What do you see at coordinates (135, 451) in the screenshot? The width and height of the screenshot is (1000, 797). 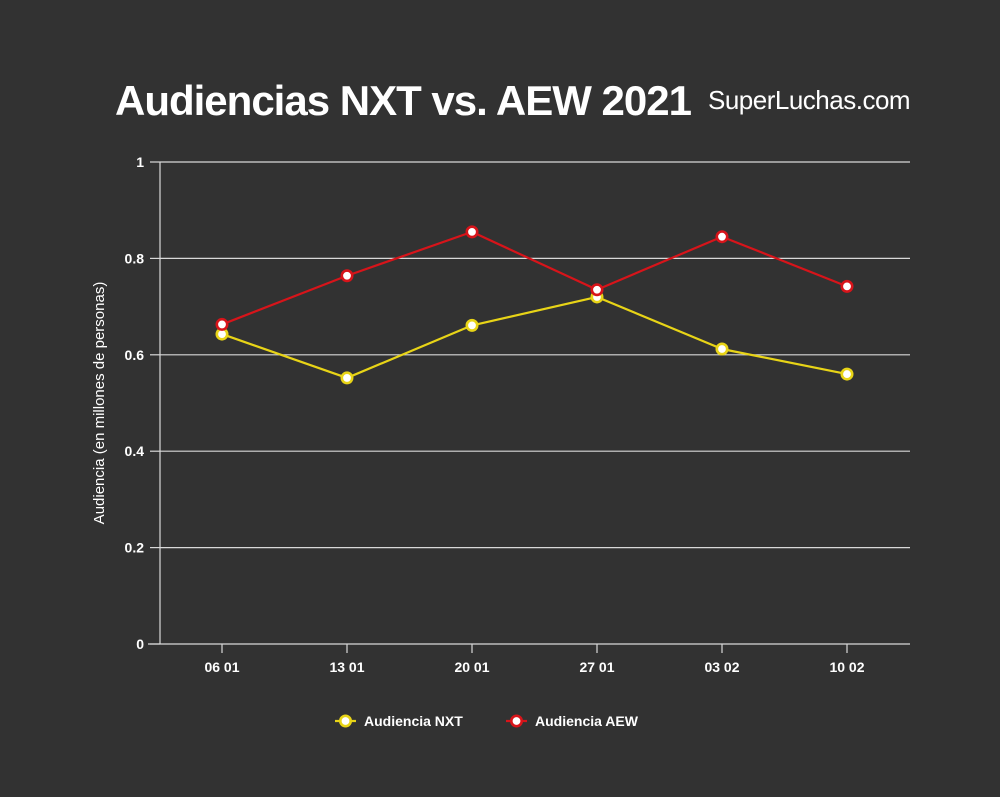 I see `y-tick-label: 0.4` at bounding box center [135, 451].